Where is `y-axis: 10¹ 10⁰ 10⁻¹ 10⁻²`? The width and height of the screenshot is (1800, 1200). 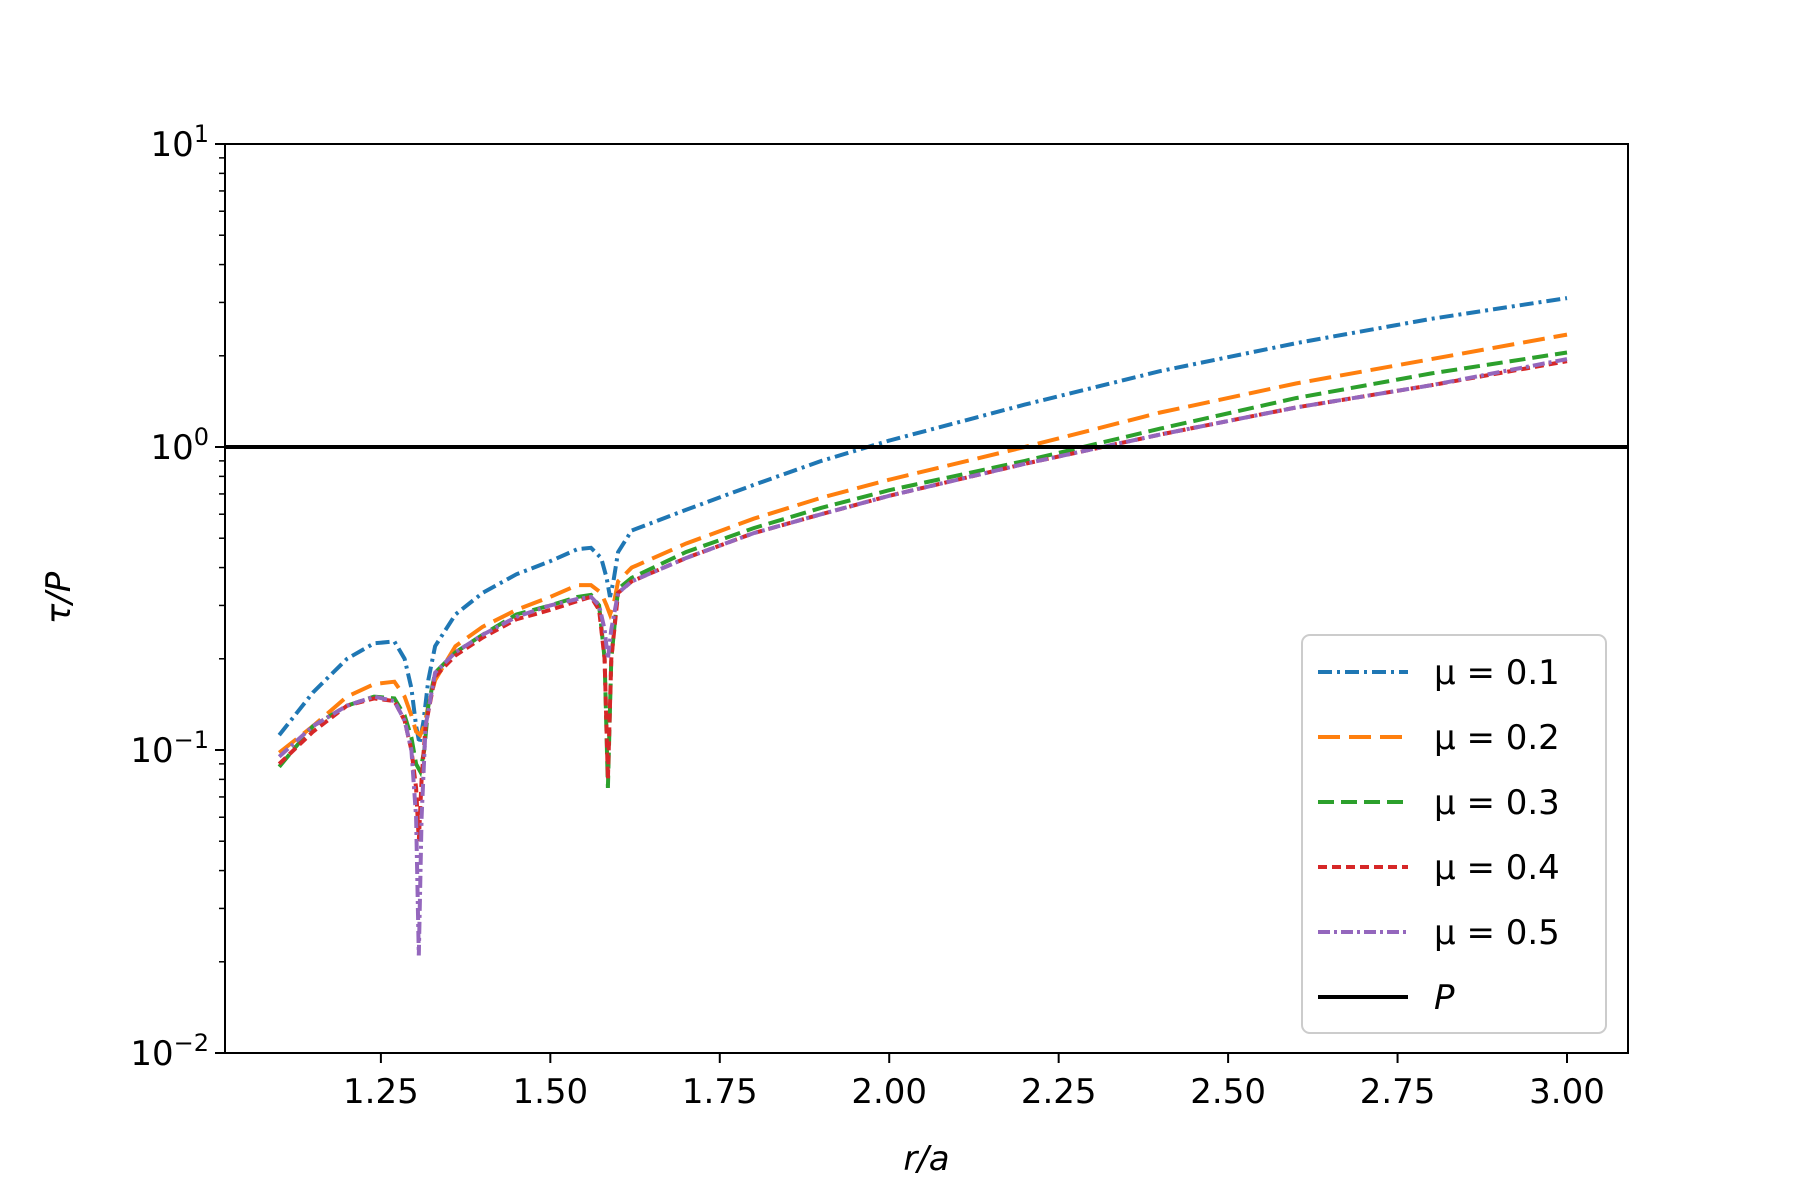
y-axis: 10¹ 10⁰ 10⁻¹ 10⁻² is located at coordinates (177, 597).